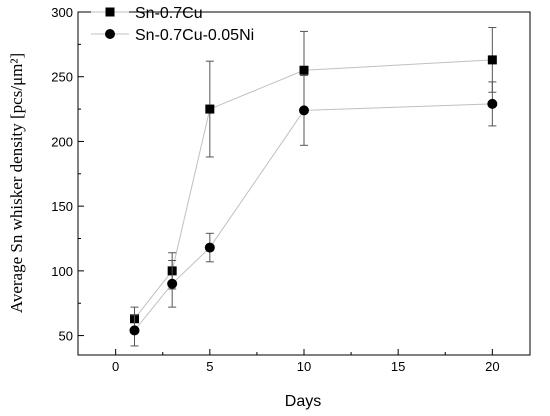  What do you see at coordinates (169, 13) in the screenshot?
I see `legend-label-0: Sn-0.7Cu` at bounding box center [169, 13].